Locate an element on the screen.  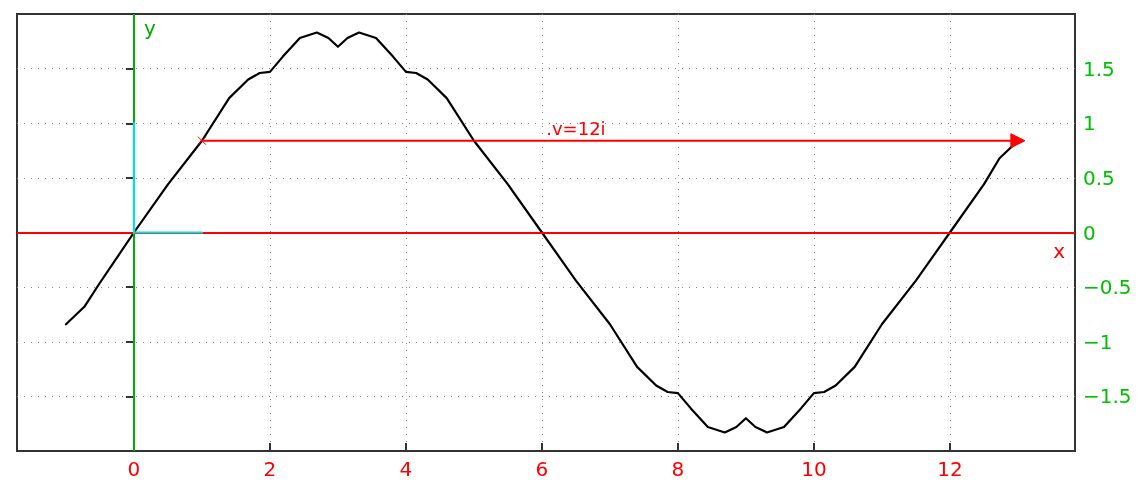
x-tick-label: 2 is located at coordinates (270, 469).